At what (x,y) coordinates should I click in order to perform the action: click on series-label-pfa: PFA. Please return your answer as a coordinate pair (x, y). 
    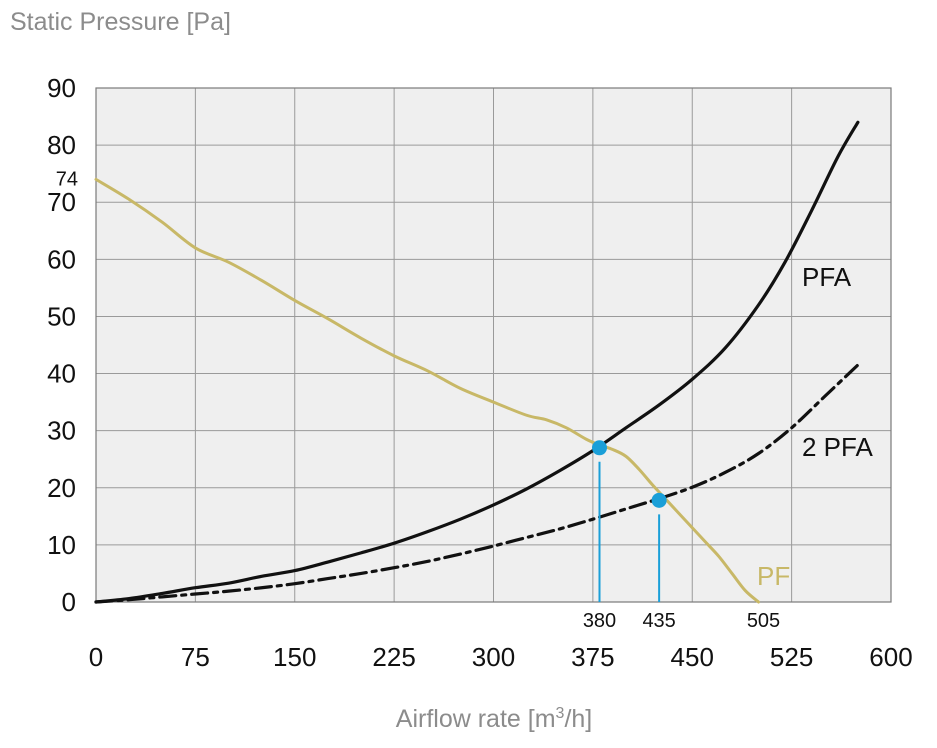
    Looking at the image, I should click on (827, 277).